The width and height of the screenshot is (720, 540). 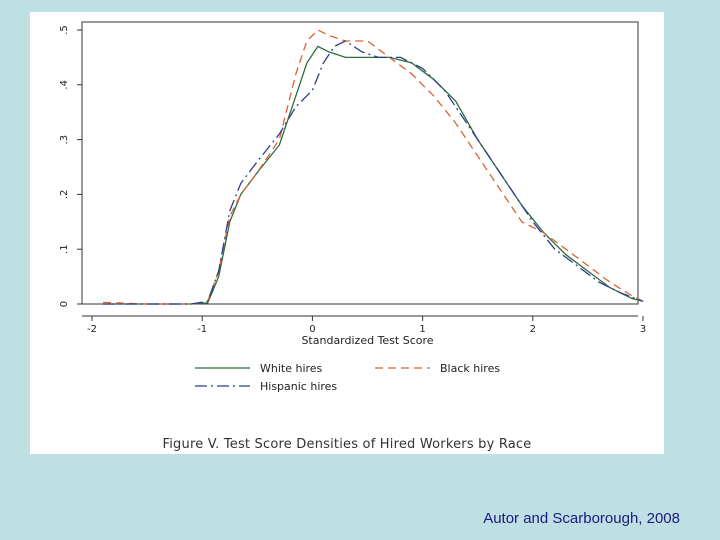 I want to click on x-tick-label: -2, so click(x=92, y=329).